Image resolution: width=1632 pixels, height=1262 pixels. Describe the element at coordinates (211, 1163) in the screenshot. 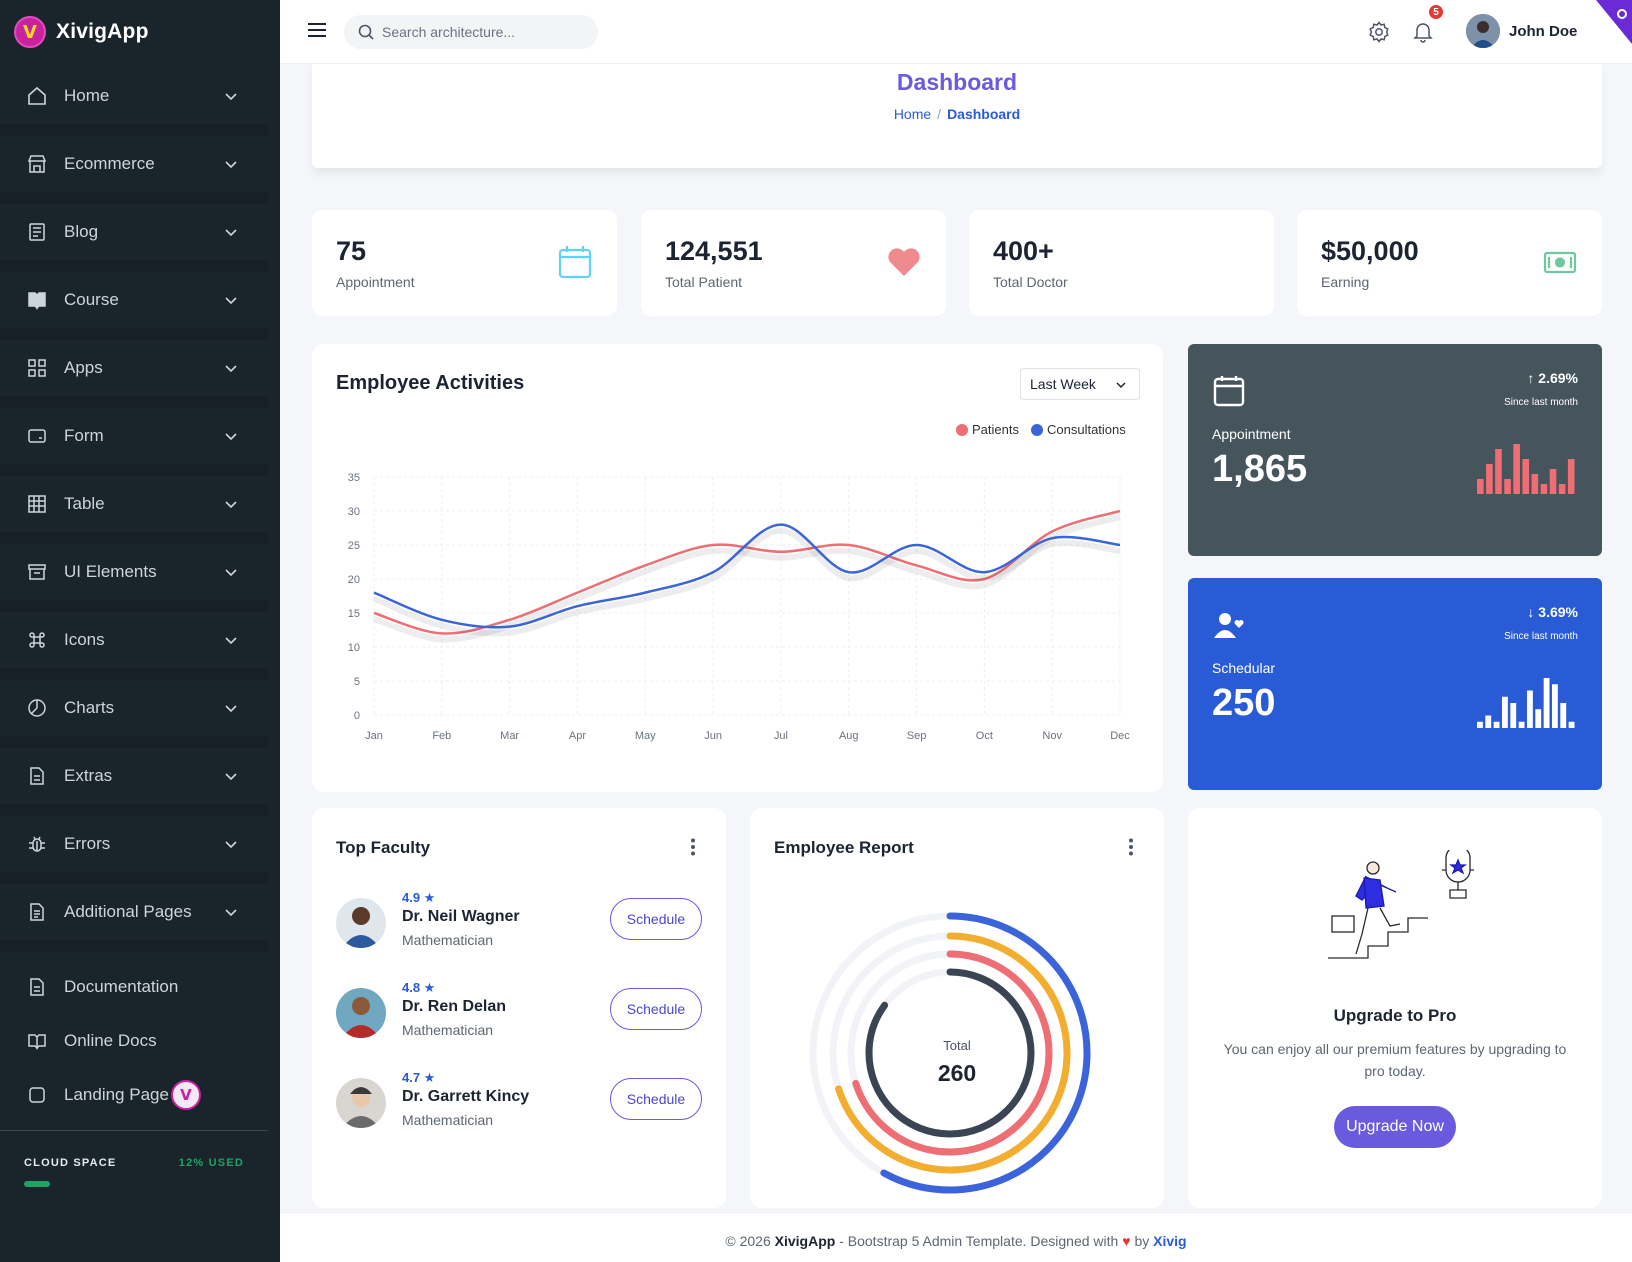

I see `cloud-space-used: 12% USED` at that location.